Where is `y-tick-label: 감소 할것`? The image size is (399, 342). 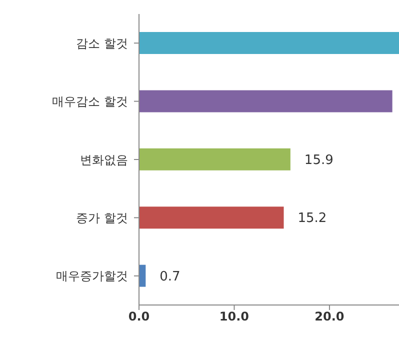
y-tick-label: 감소 할것 is located at coordinates (102, 43).